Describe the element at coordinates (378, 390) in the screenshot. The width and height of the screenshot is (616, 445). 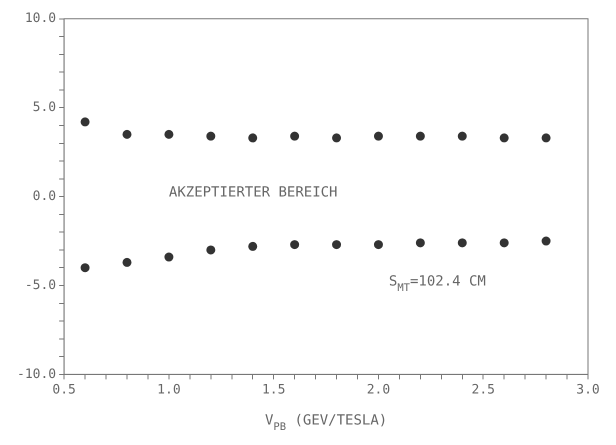
I see `x-tick-label: 2.0` at that location.